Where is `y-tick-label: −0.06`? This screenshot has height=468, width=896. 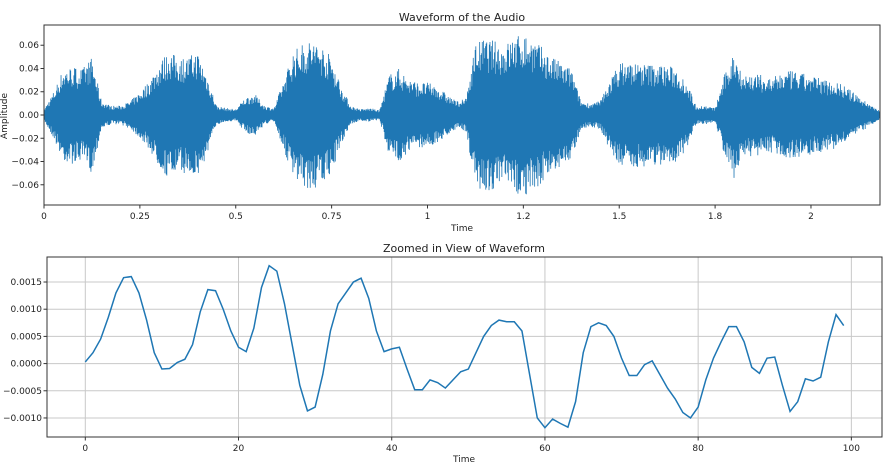
y-tick-label: −0.06 is located at coordinates (25, 186).